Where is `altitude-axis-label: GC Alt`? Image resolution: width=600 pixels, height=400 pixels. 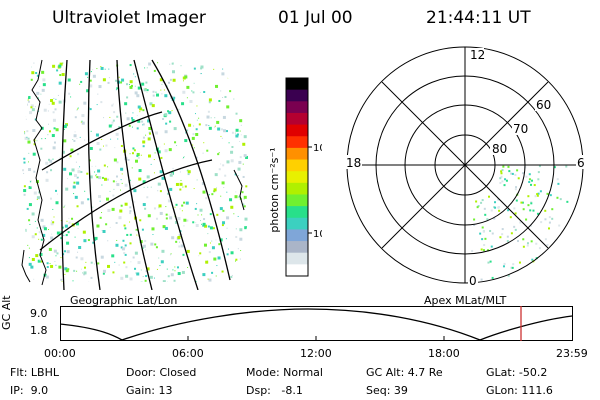 altitude-axis-label: GC Alt is located at coordinates (6, 312).